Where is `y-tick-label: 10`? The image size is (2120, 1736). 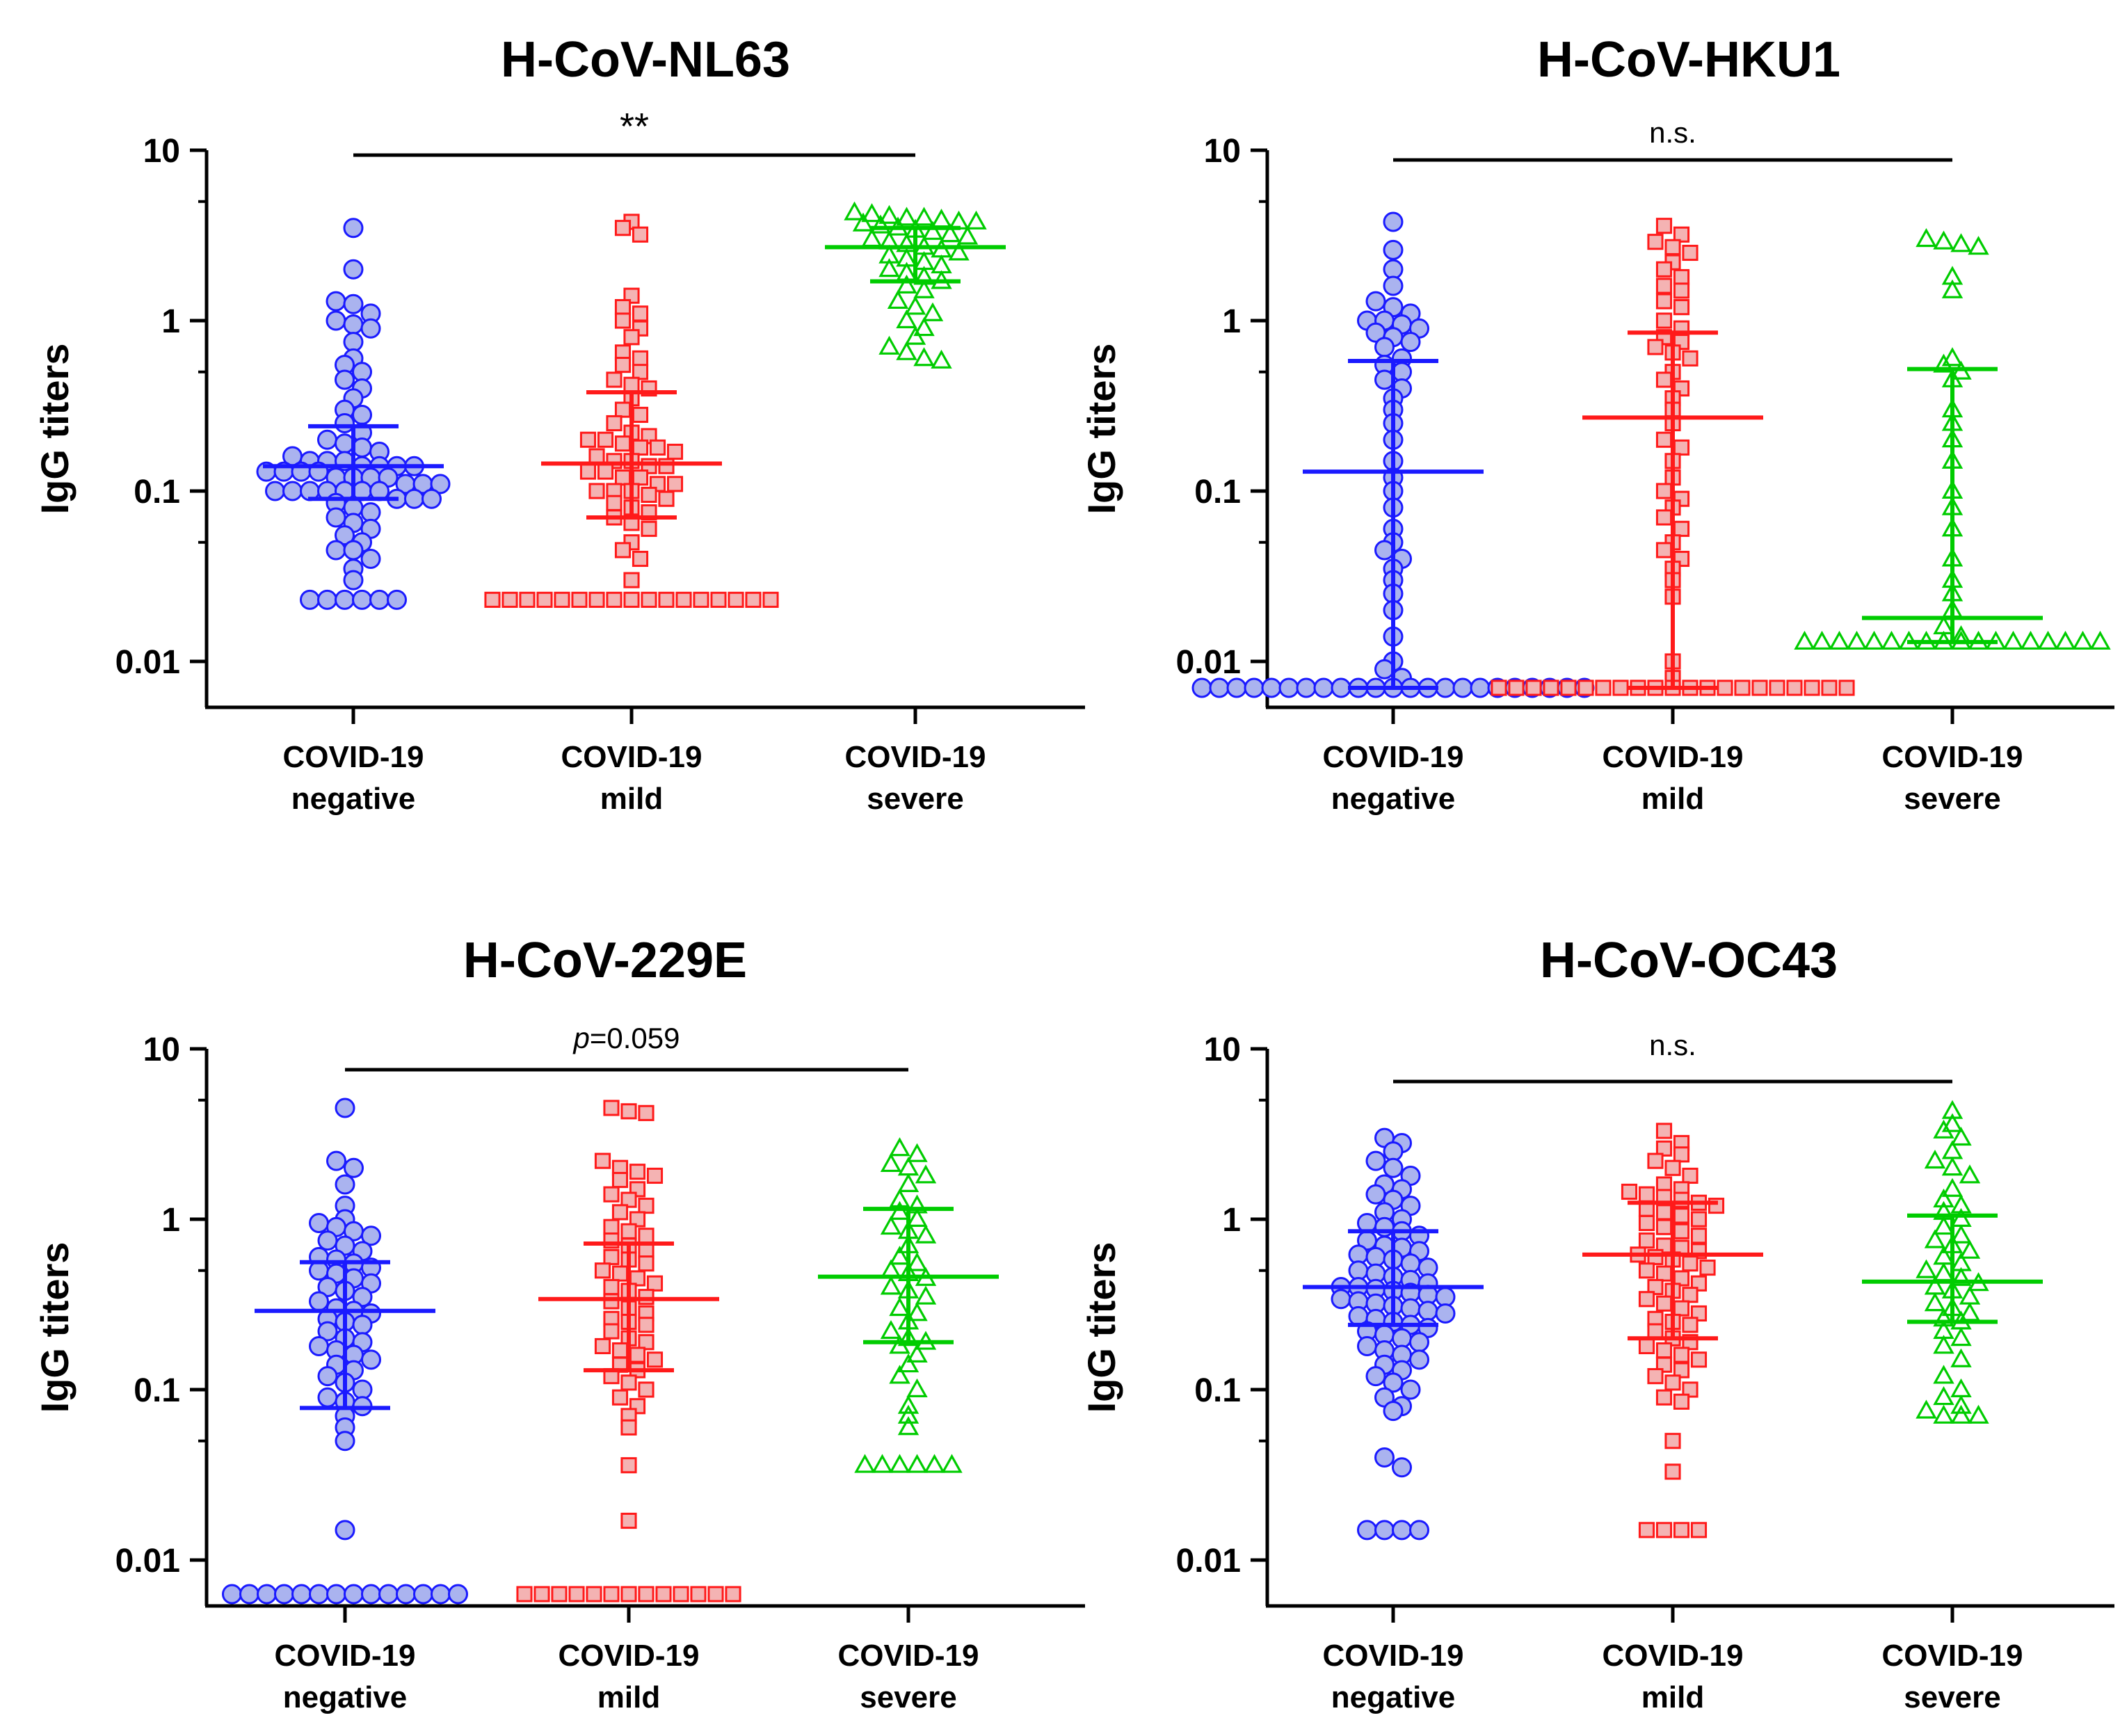 y-tick-label: 10 is located at coordinates (1222, 151).